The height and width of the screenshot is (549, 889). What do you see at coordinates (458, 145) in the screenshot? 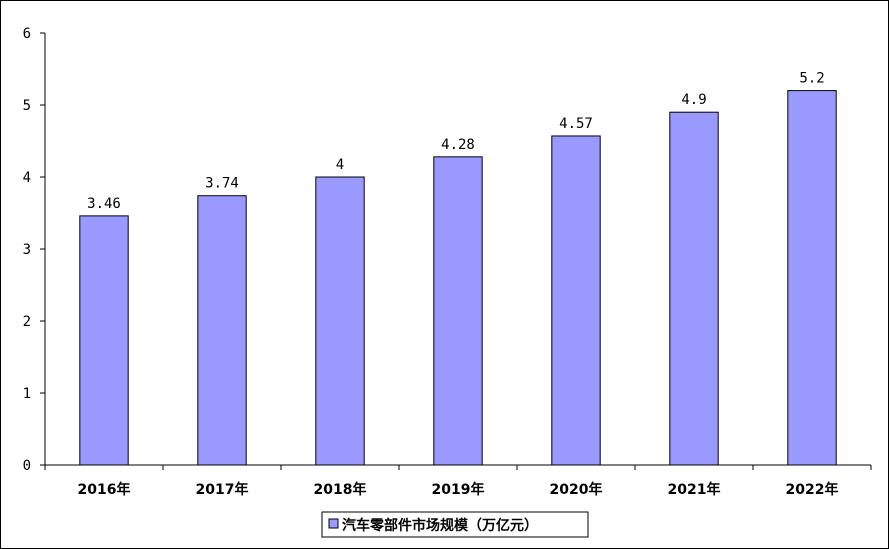
I see `data-label: 4.28` at bounding box center [458, 145].